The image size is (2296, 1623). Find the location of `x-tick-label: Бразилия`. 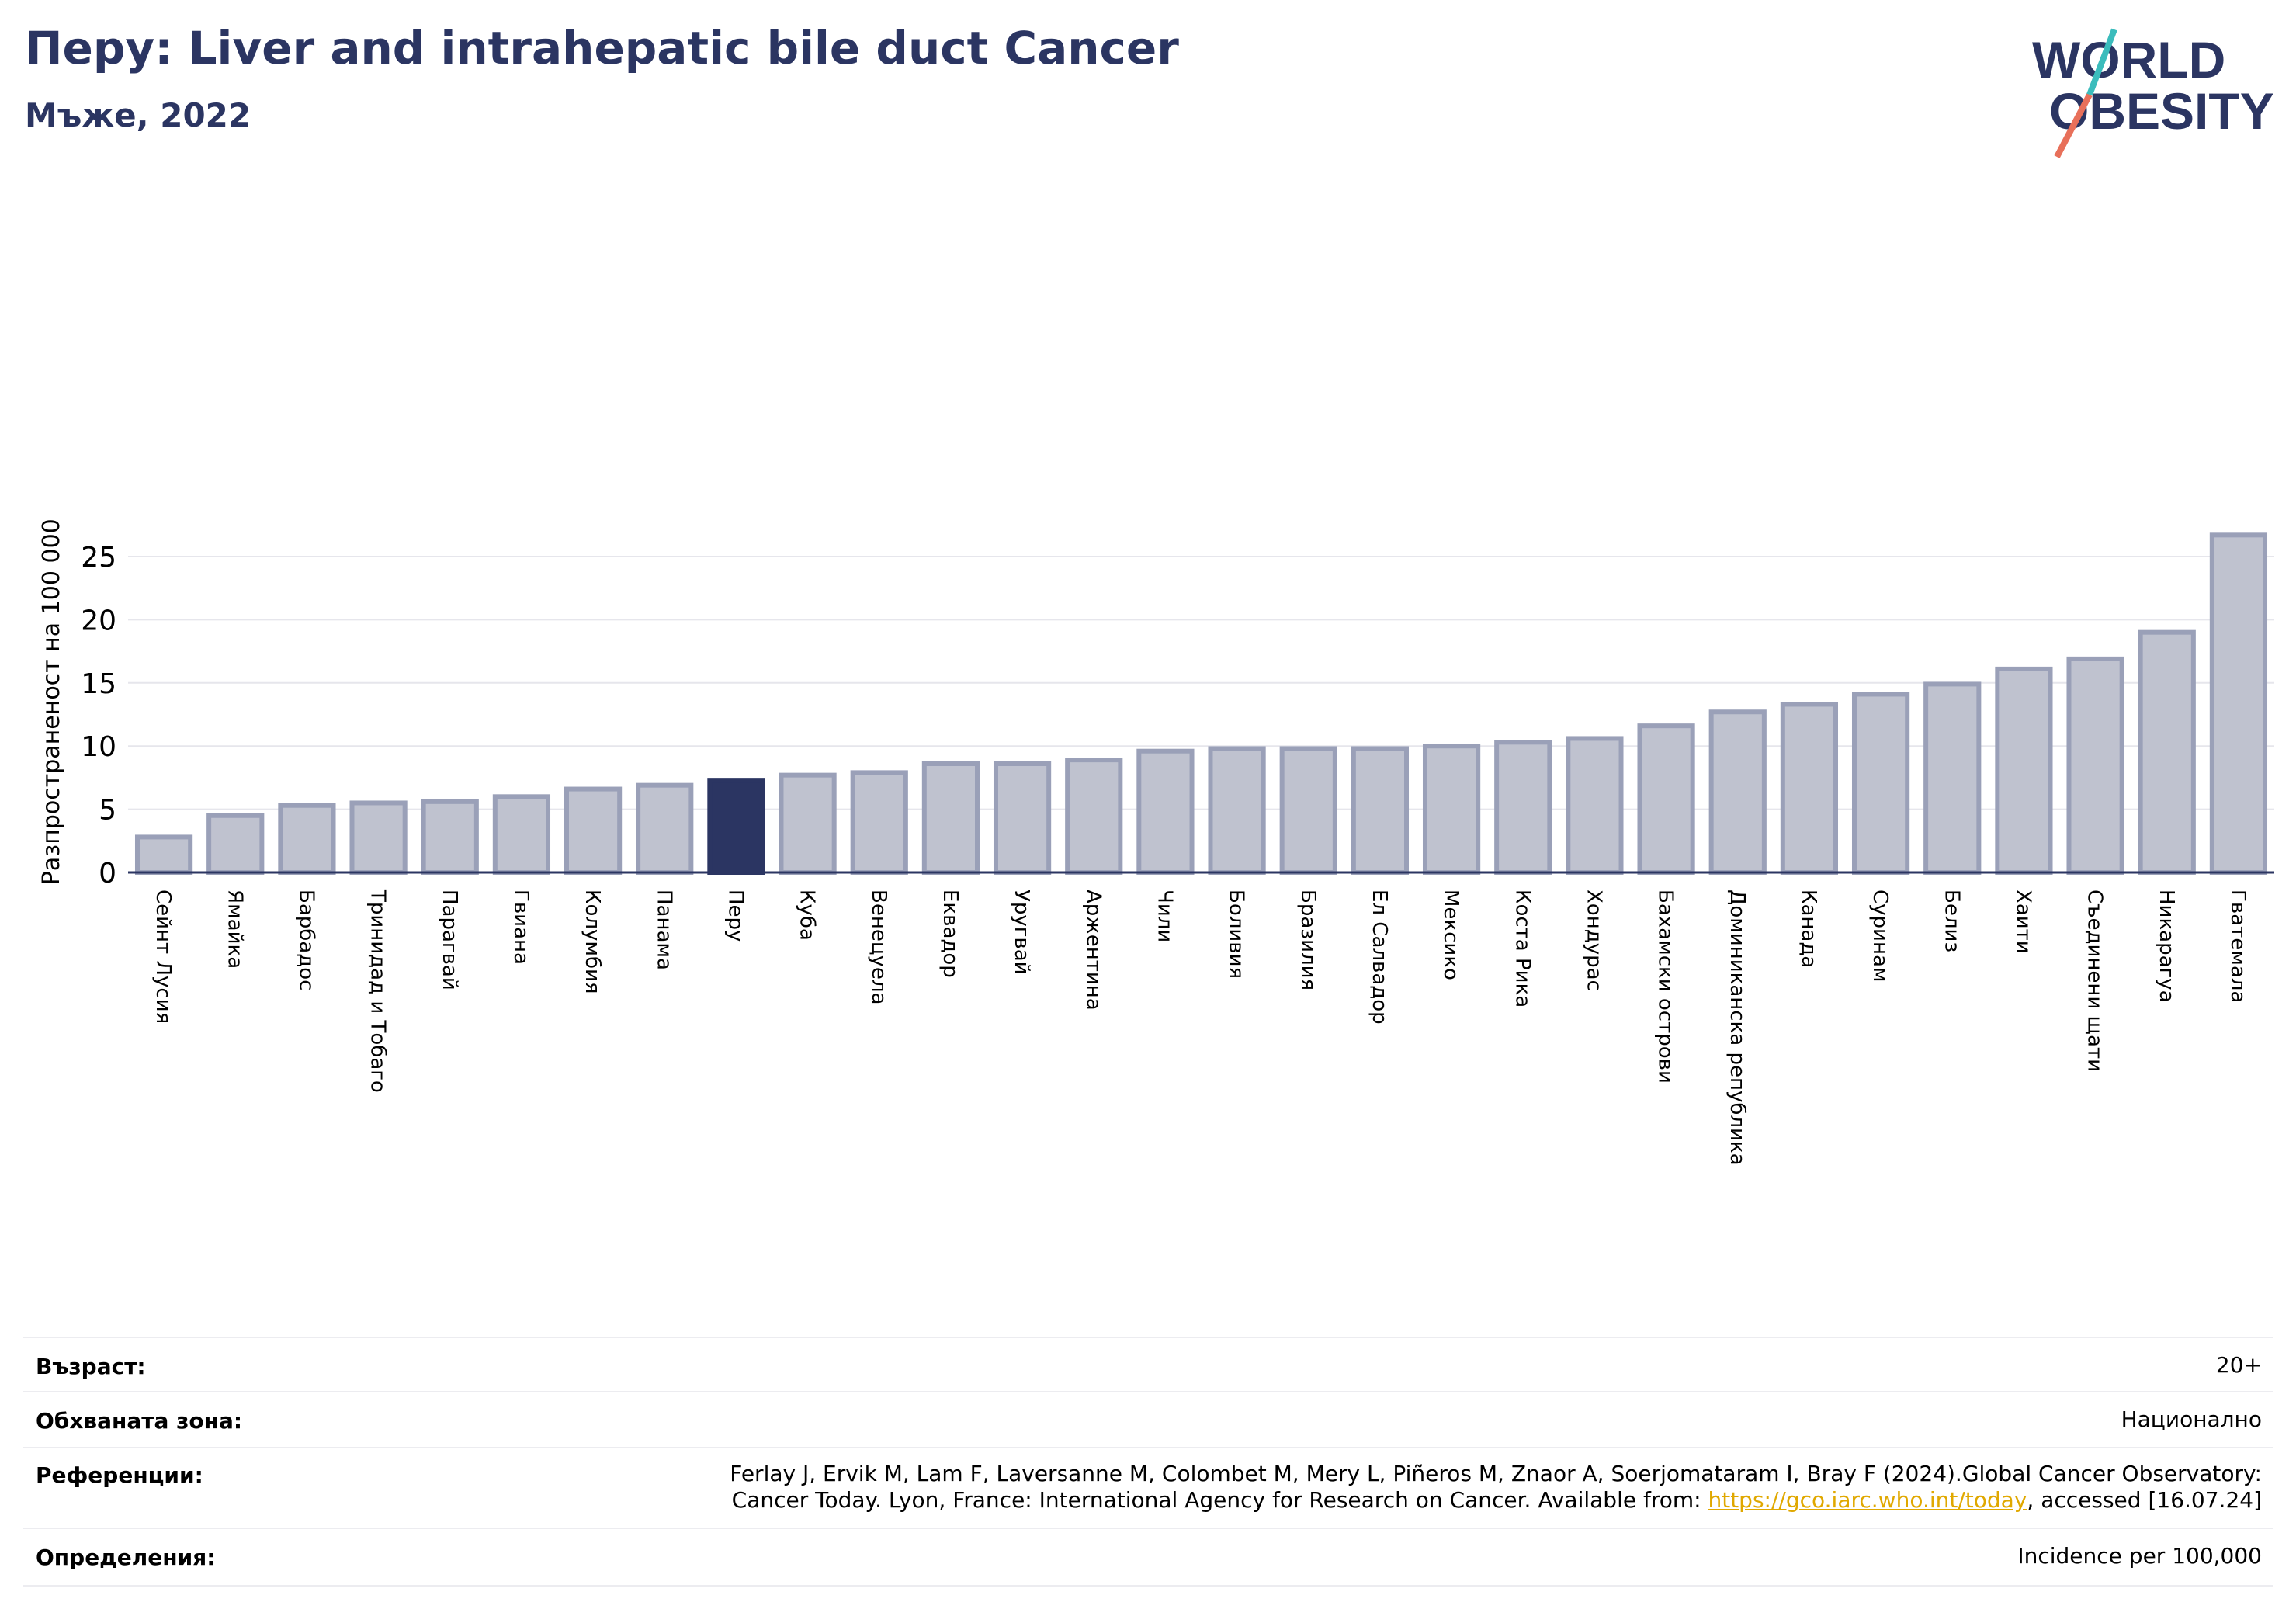

x-tick-label: Бразилия is located at coordinates (1308, 940).